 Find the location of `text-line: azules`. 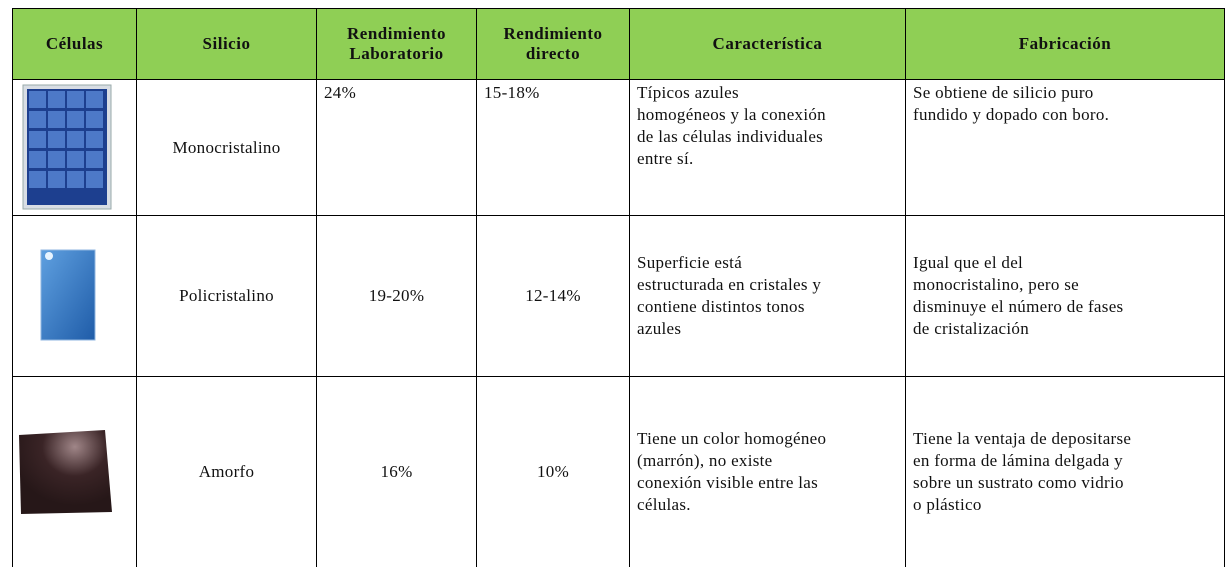

text-line: azules is located at coordinates (659, 328).